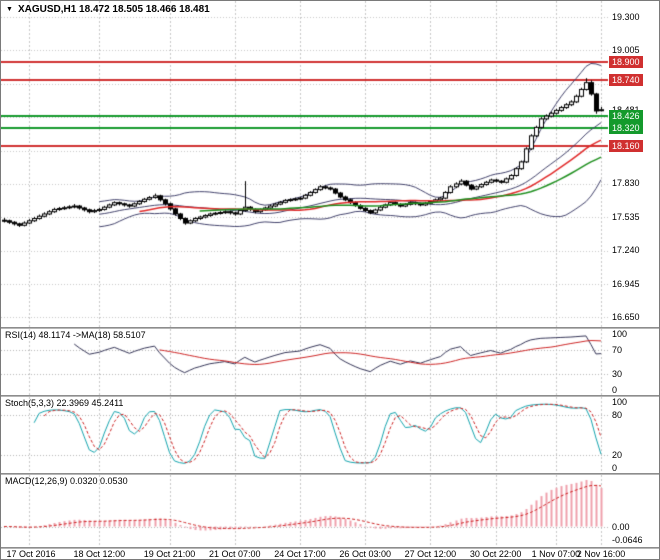 This screenshot has width=660, height=560. Describe the element at coordinates (169, 554) in the screenshot. I see `time-axis-label: 19 Oct 21:00` at that location.